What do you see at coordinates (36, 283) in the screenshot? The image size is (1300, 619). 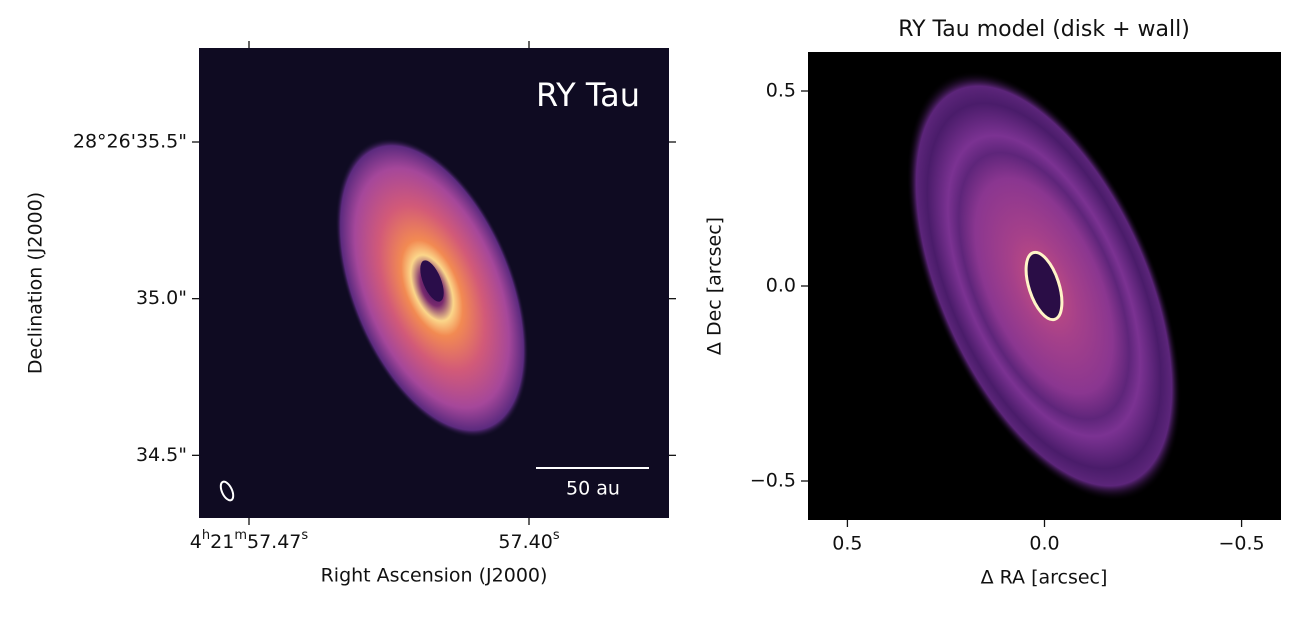 I see `y-axis-label: Declination (J2000)` at bounding box center [36, 283].